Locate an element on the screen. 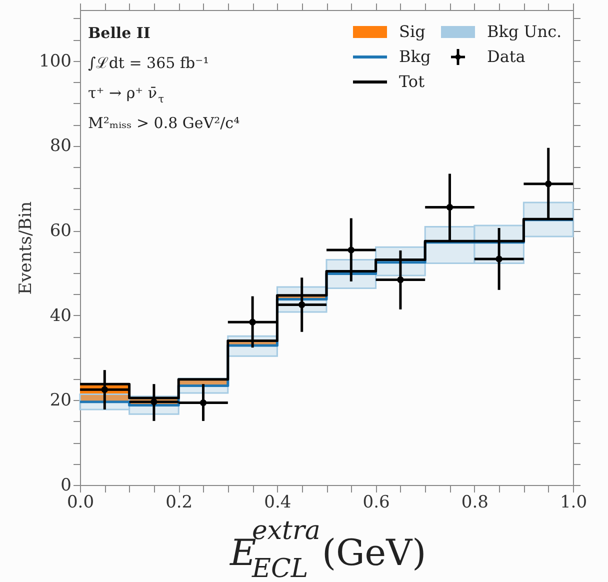 The height and width of the screenshot is (582, 608). y-tick-label: 100 is located at coordinates (55, 61).